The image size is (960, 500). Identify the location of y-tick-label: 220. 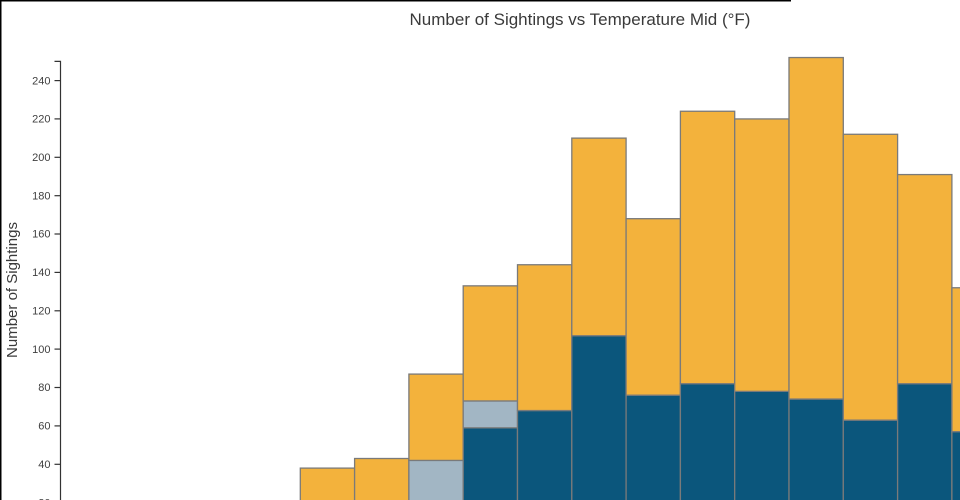
(41, 120).